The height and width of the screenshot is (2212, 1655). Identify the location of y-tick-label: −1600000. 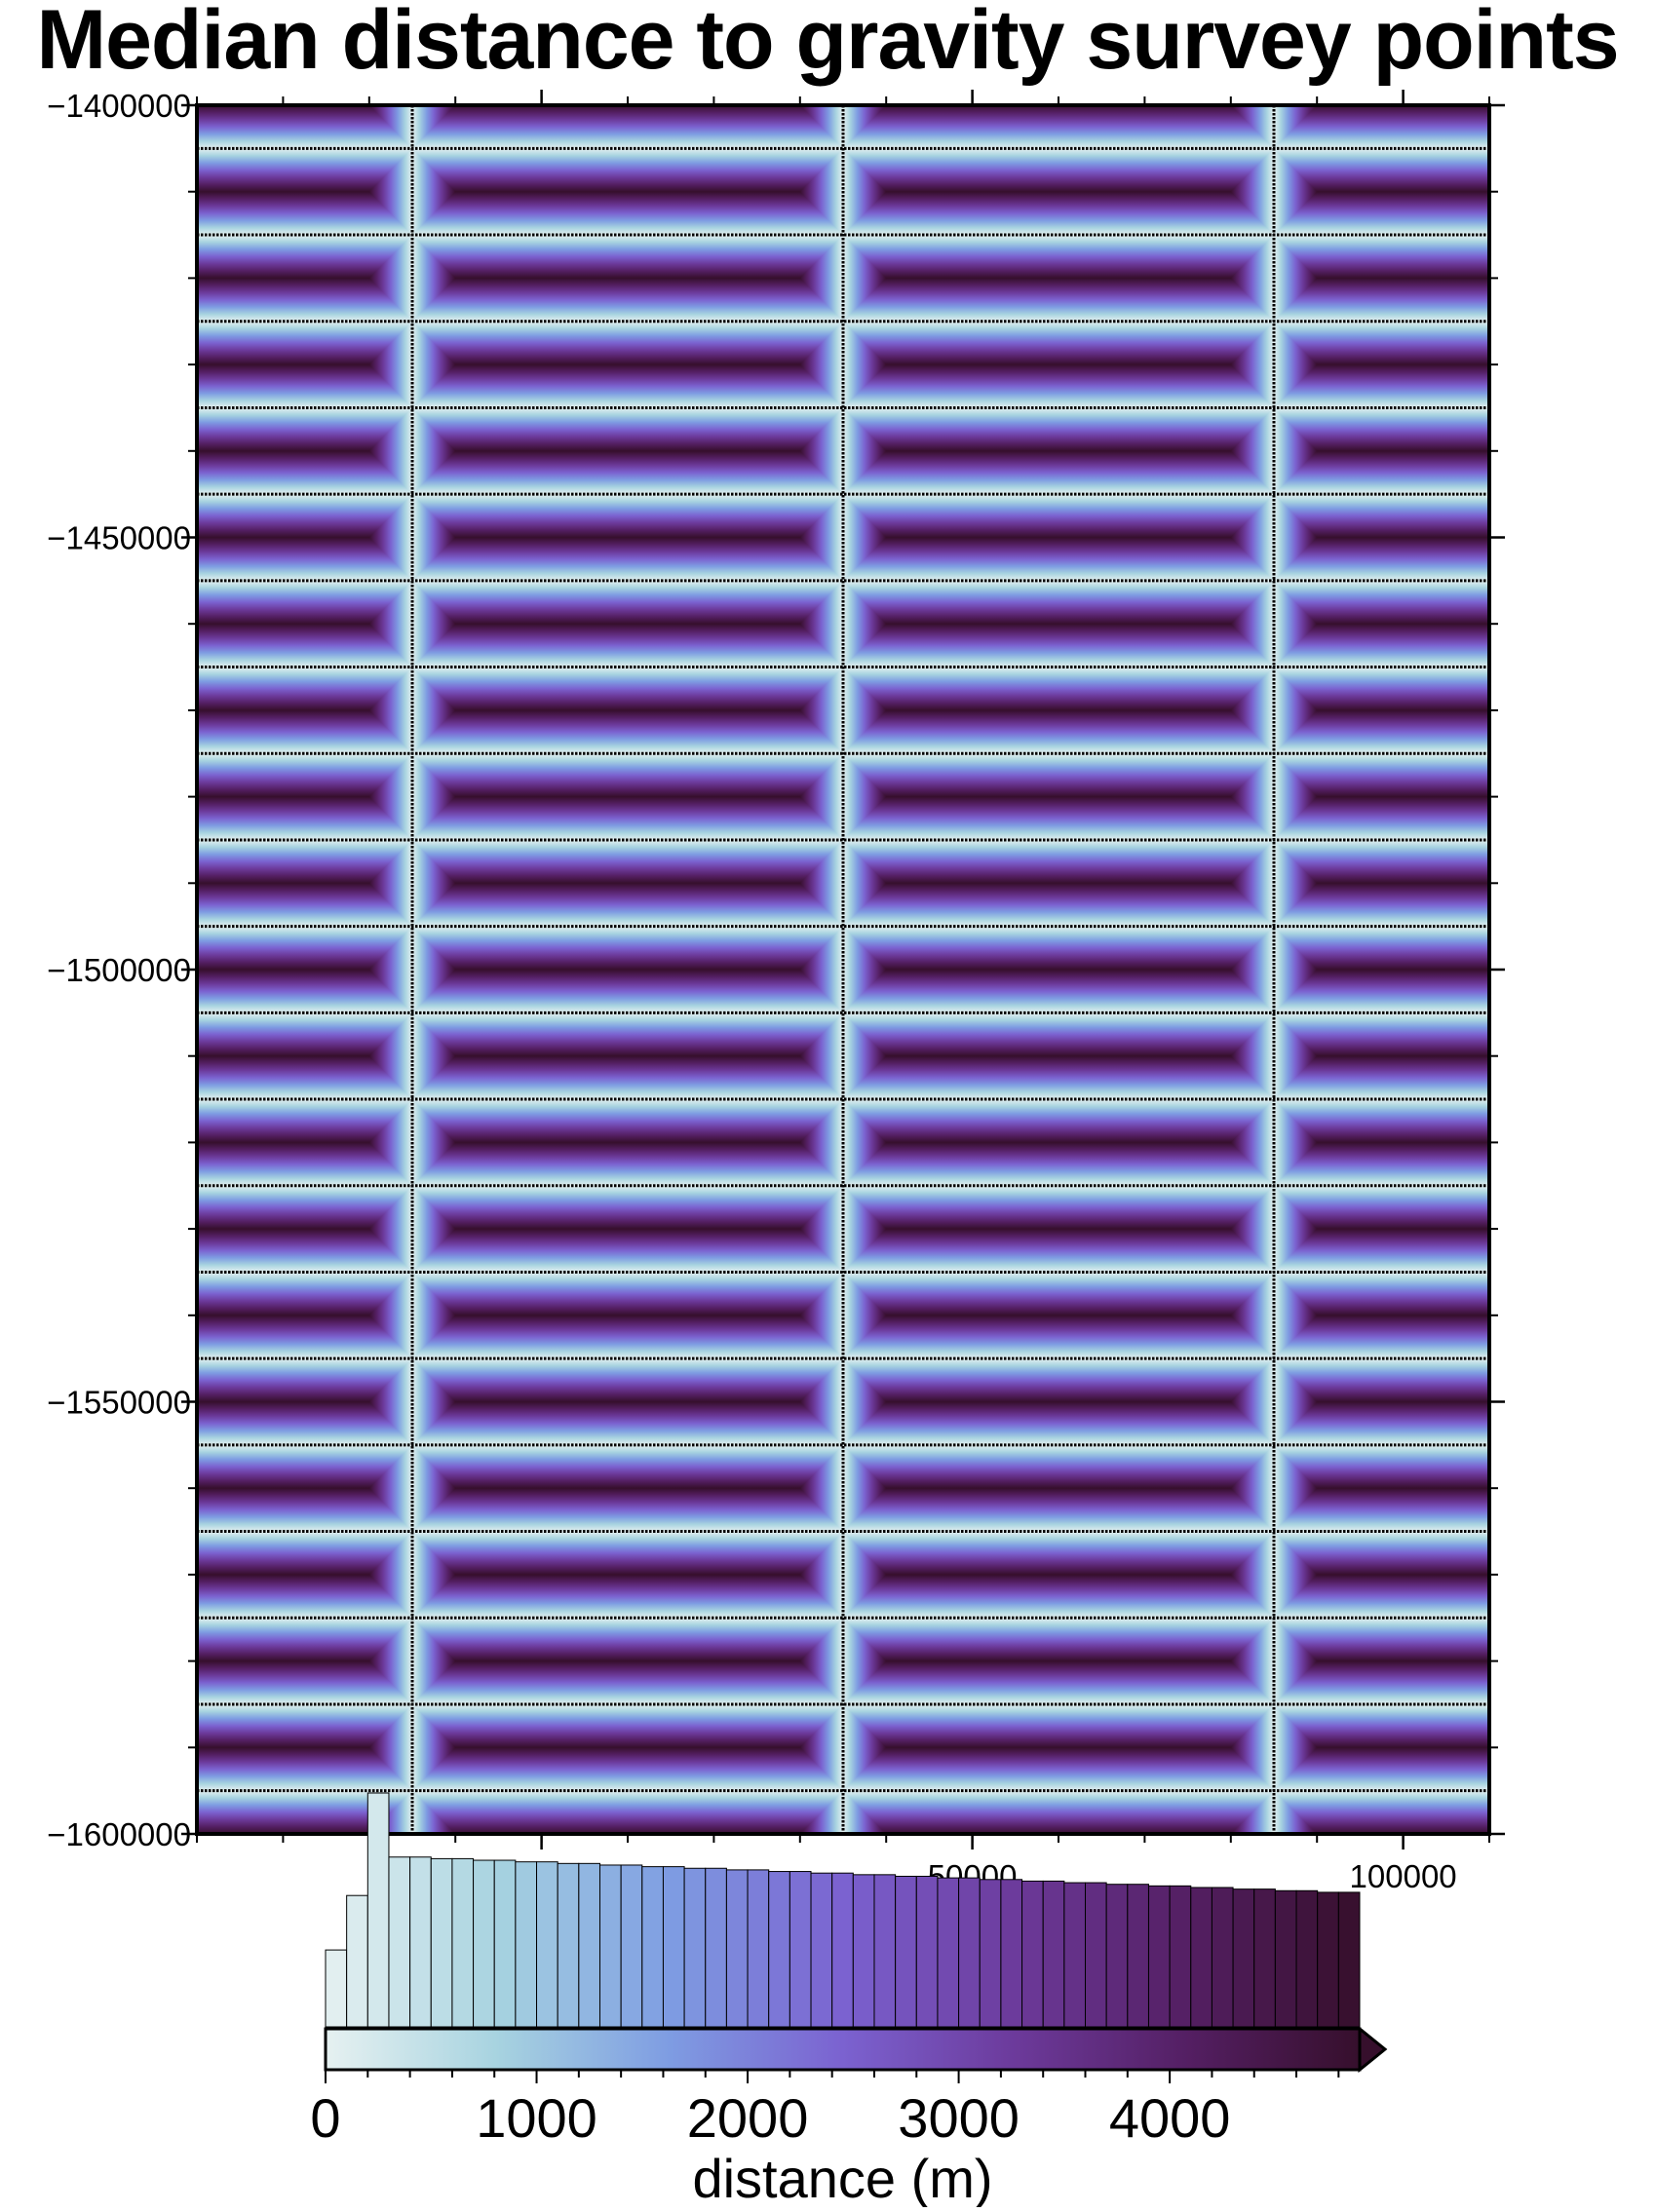
(119, 1834).